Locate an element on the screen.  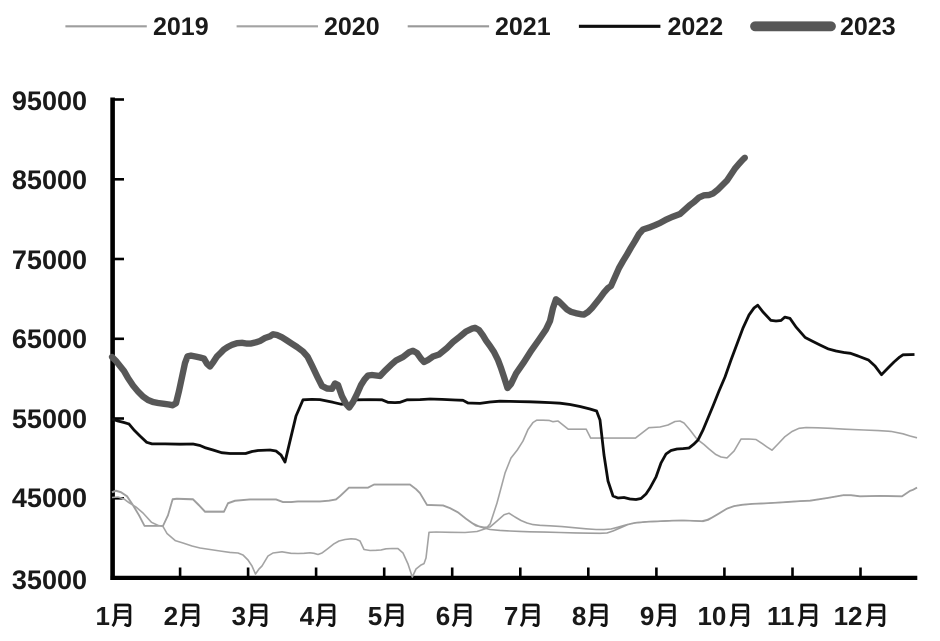
svg-text: 9 is located at coordinates (647, 616).